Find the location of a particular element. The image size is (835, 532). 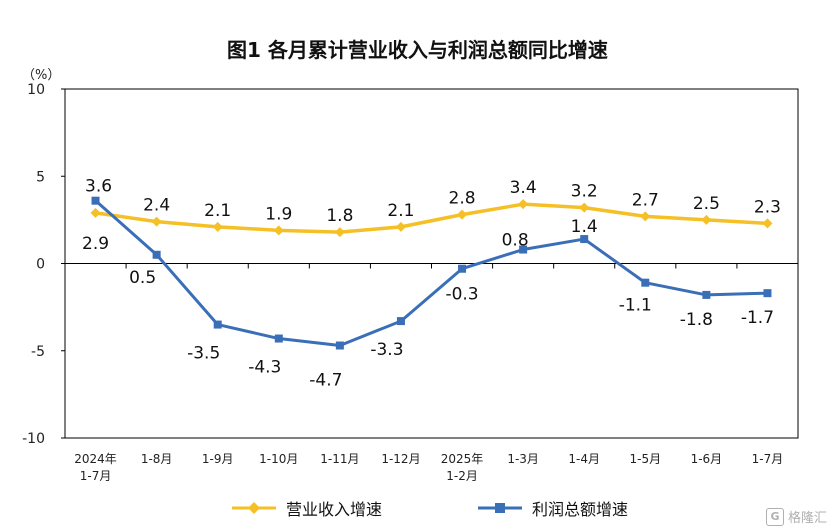

data-label-profit: -1.7 is located at coordinates (757, 318).